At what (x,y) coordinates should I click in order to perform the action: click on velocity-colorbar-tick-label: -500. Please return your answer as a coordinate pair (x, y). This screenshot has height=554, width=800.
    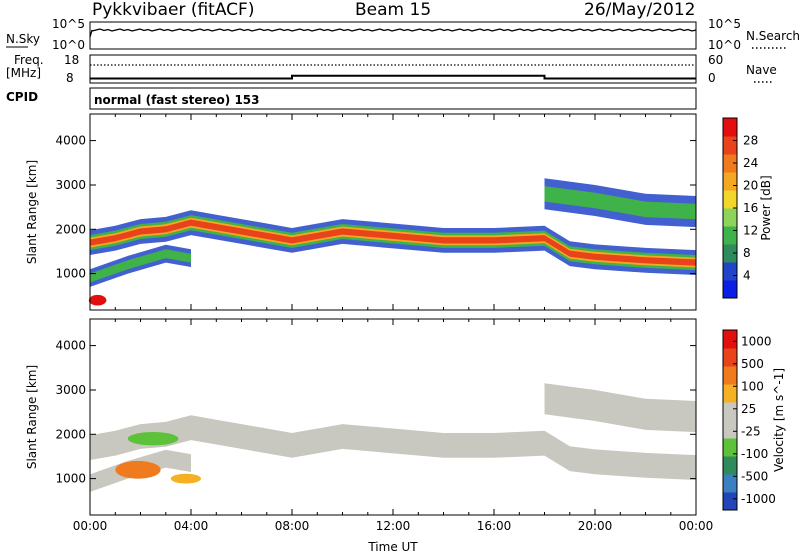
    Looking at the image, I should click on (754, 476).